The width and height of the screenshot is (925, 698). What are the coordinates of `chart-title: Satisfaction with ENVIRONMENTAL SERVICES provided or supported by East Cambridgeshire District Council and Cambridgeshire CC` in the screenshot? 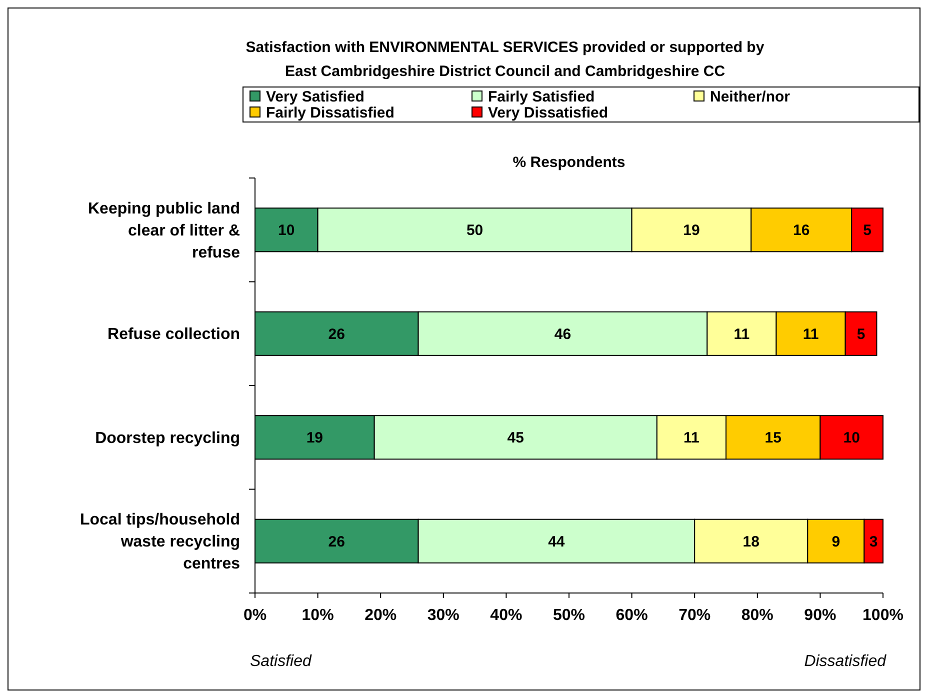 It's located at (505, 59).